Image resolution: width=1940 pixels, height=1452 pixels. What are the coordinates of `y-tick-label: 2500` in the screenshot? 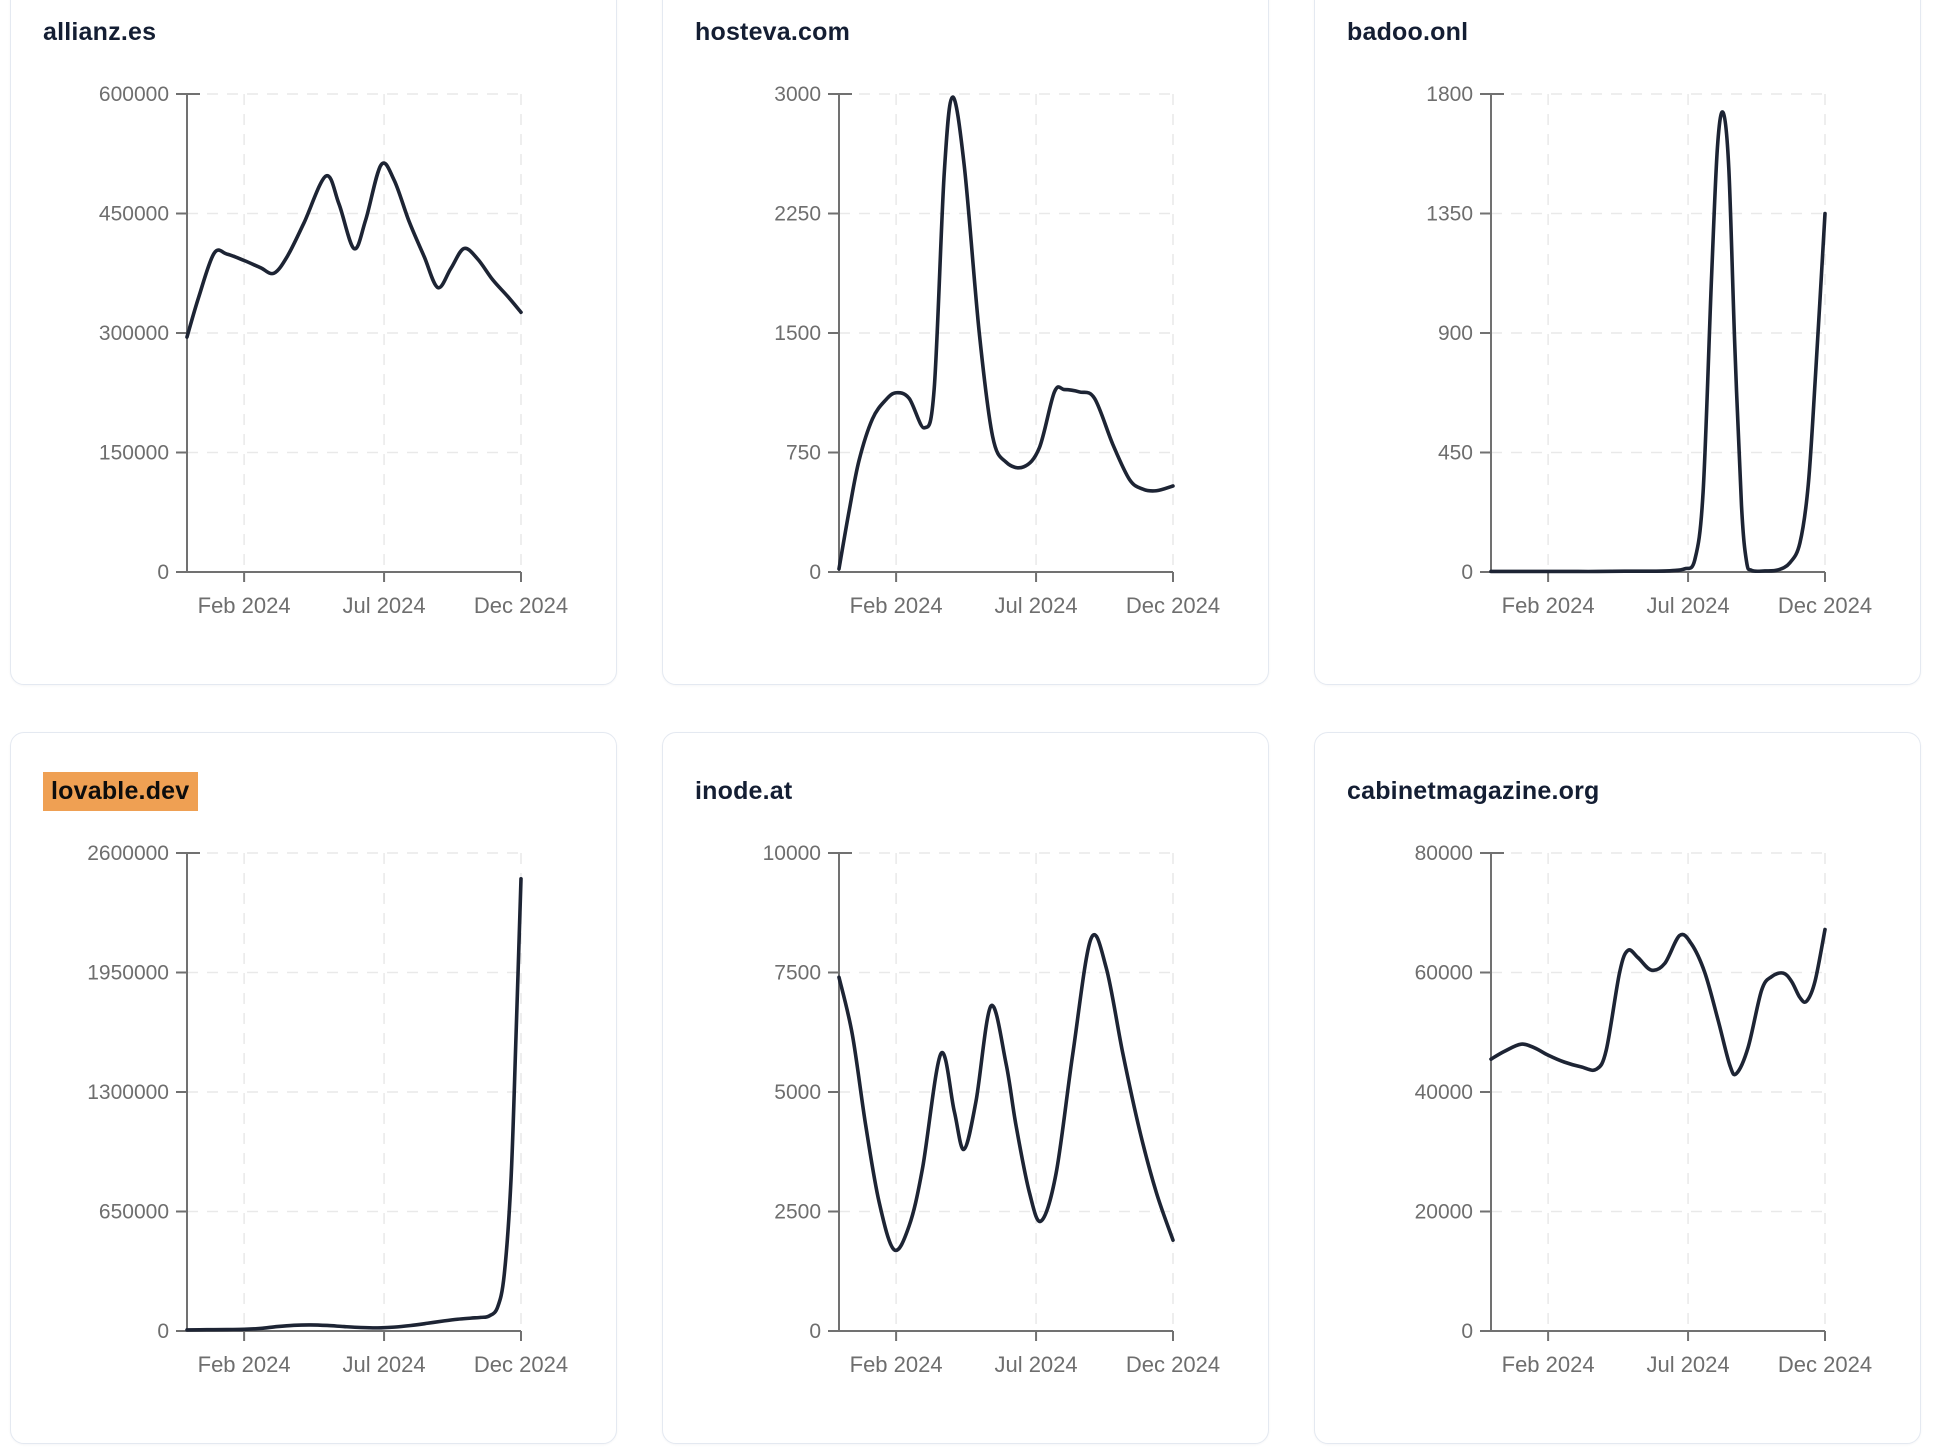 It's located at (797, 1212).